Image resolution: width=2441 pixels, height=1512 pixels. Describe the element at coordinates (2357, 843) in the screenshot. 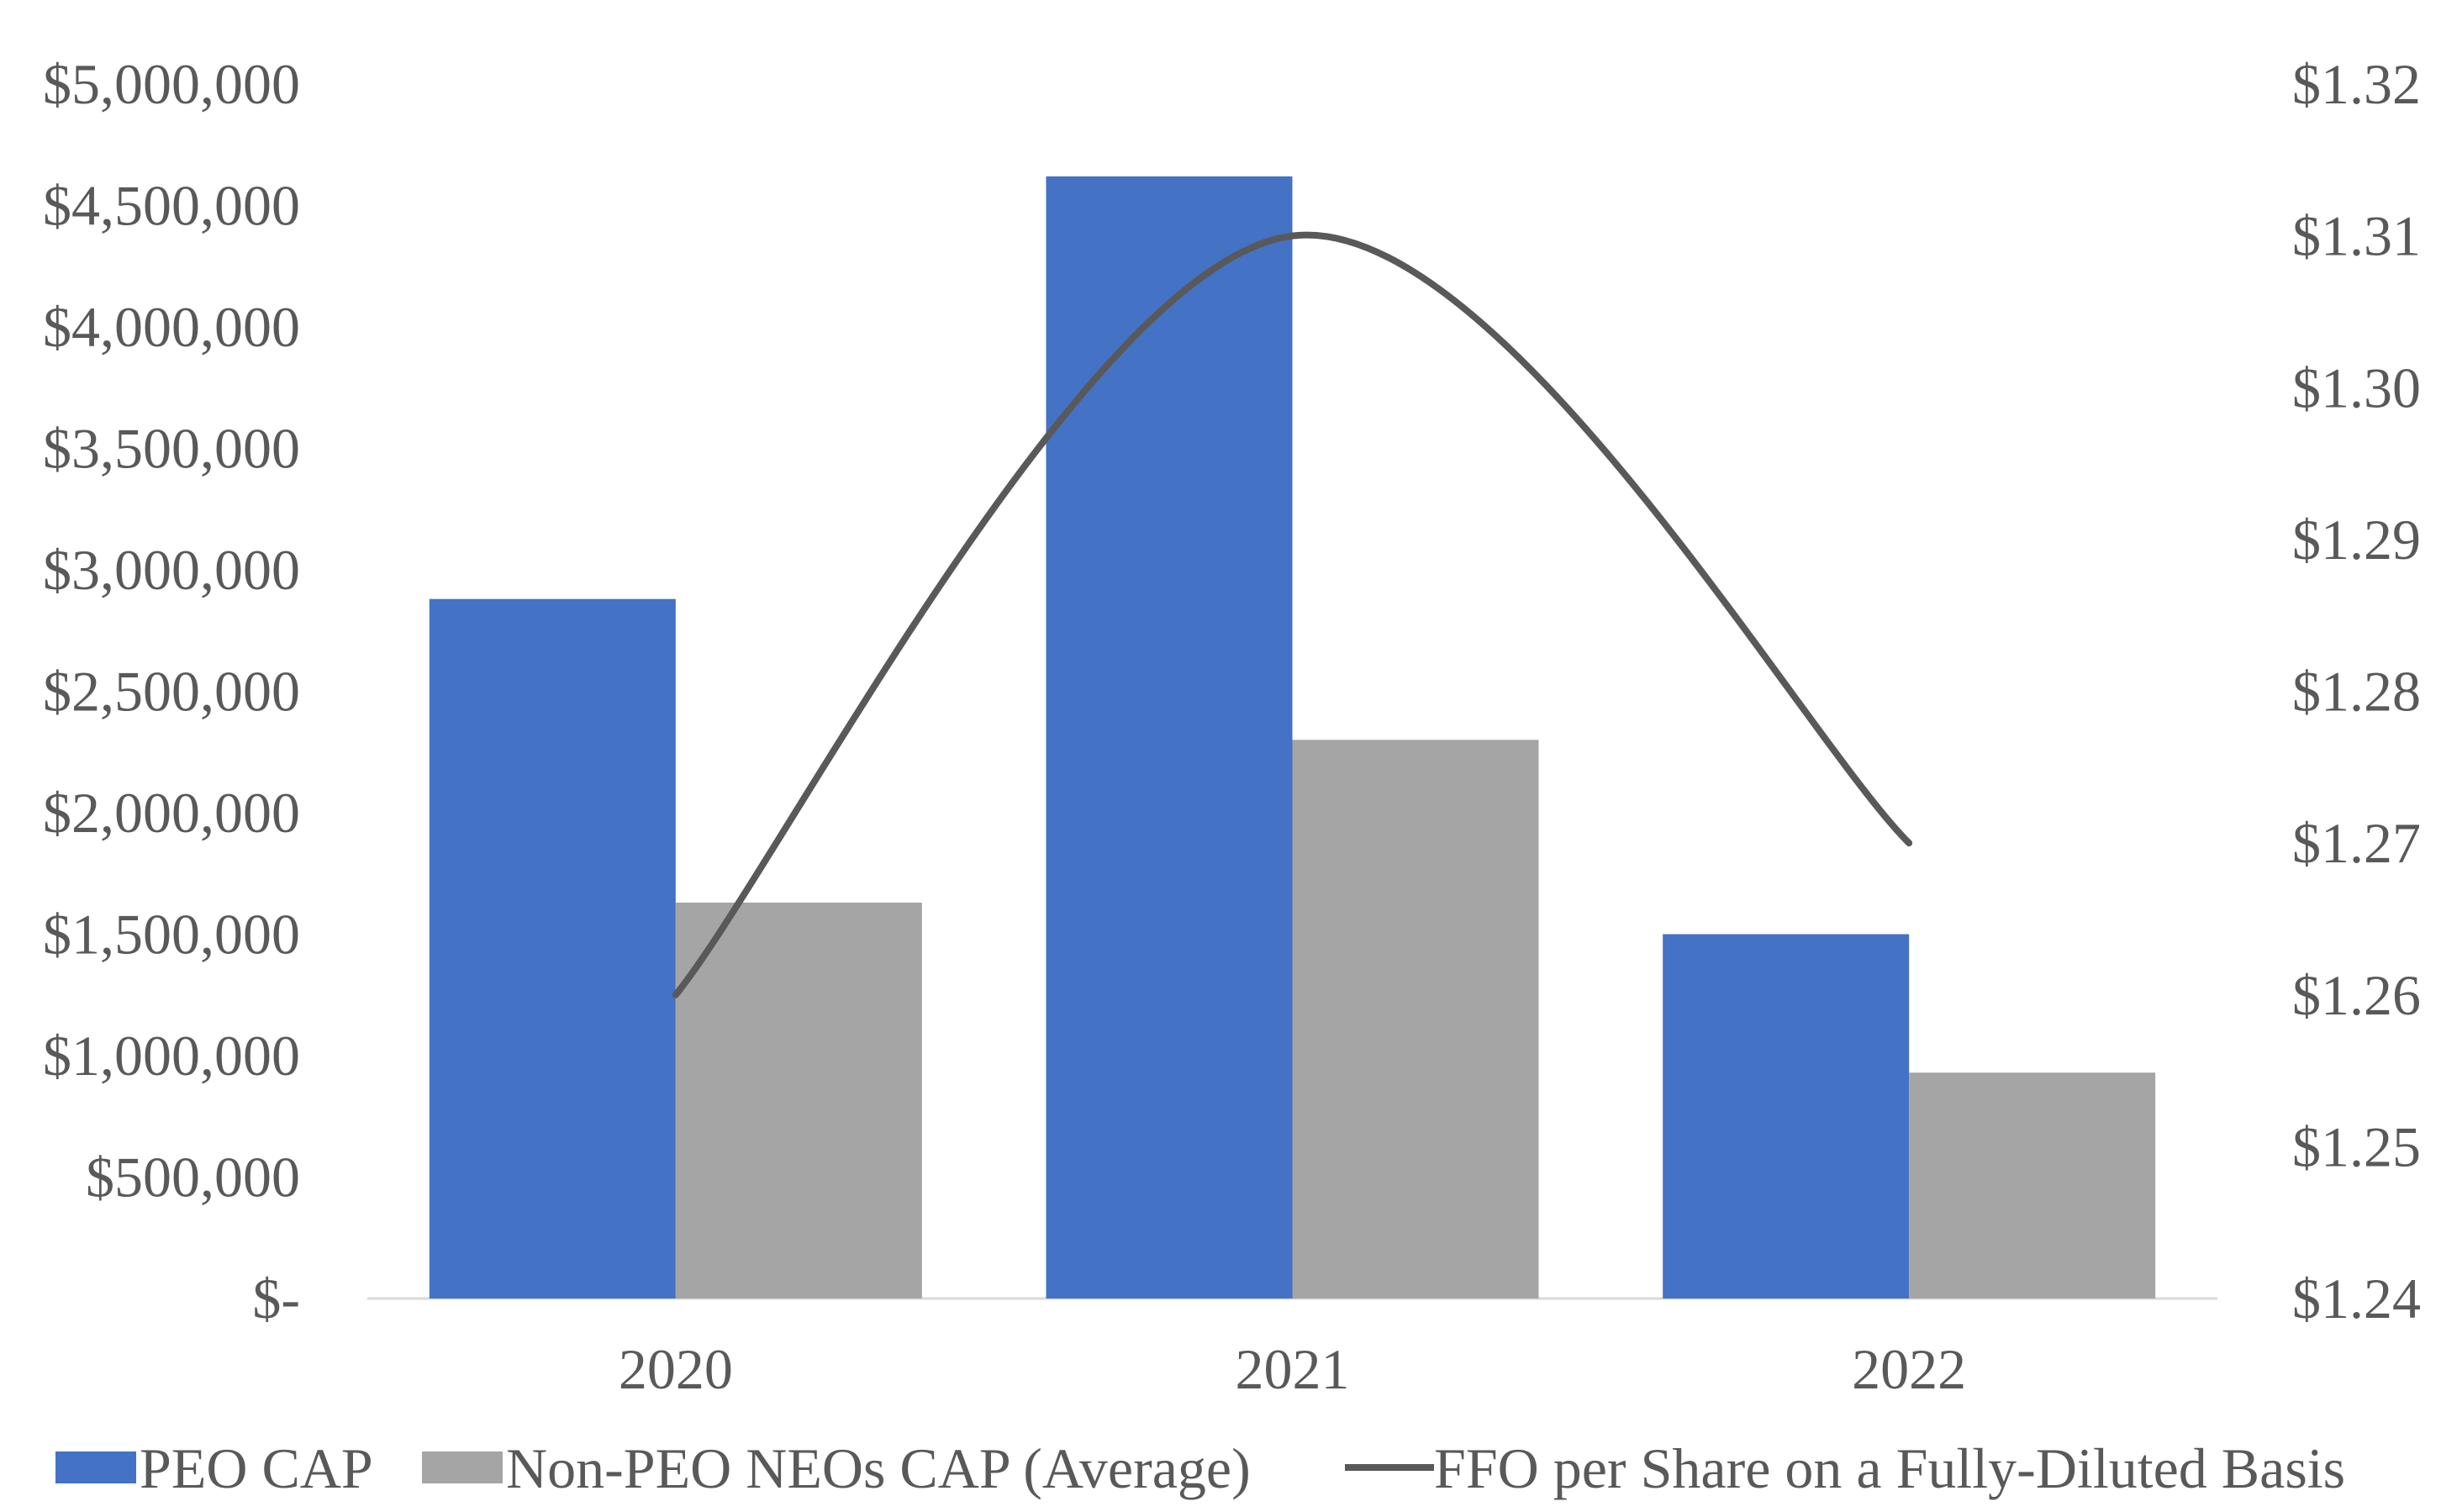

I see `right-y-tick-label: $1.27` at that location.